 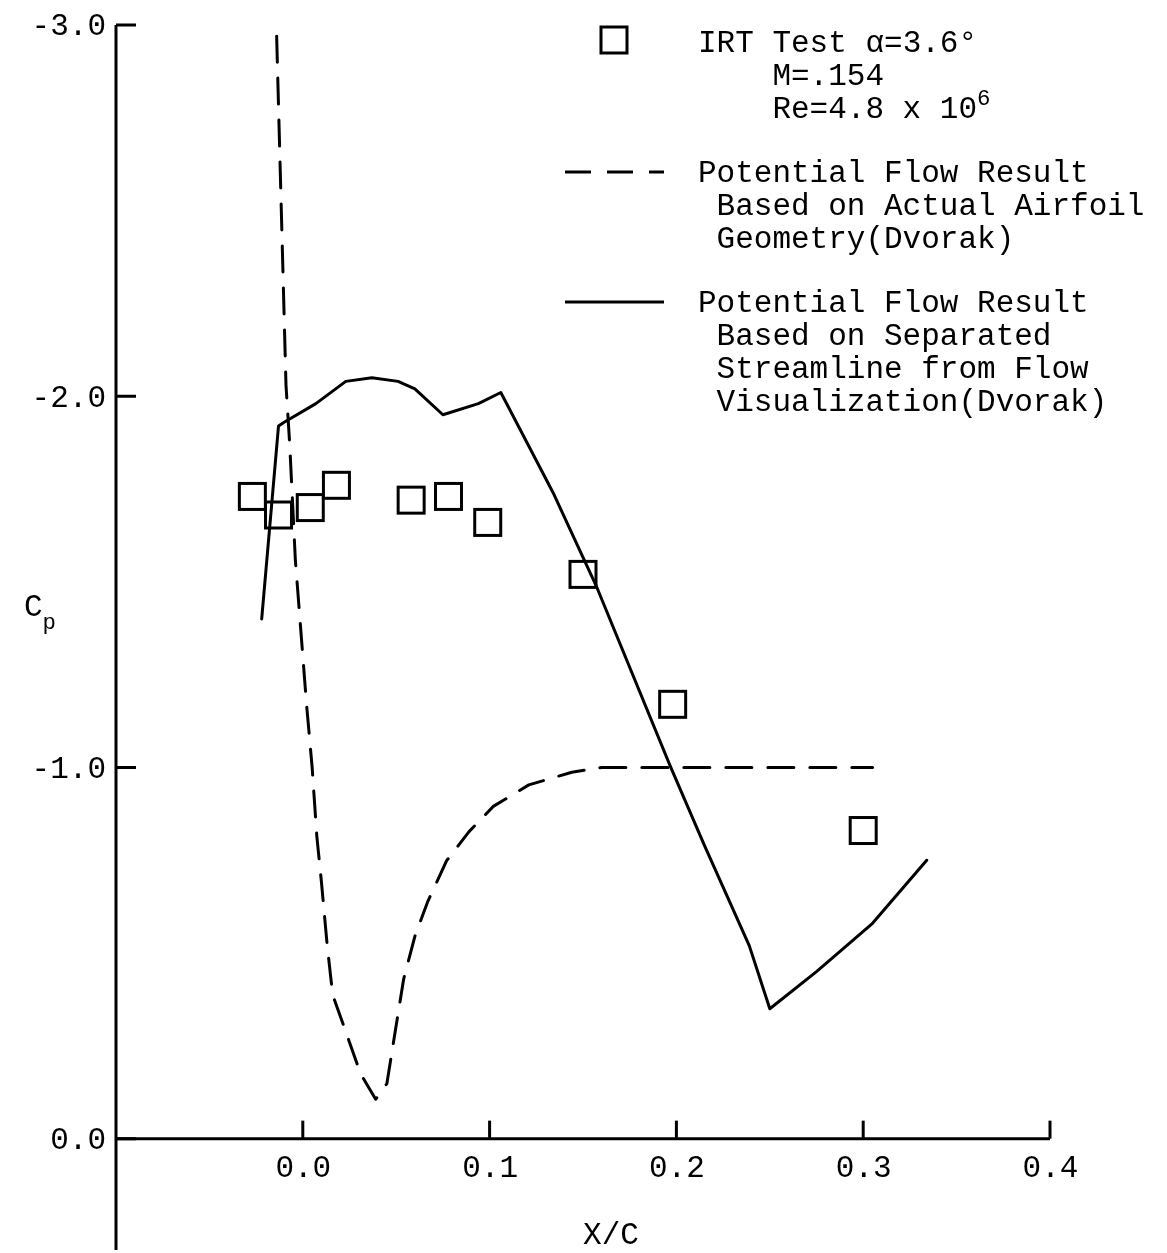 I want to click on y-tick-label: -3.0, so click(x=68, y=27).